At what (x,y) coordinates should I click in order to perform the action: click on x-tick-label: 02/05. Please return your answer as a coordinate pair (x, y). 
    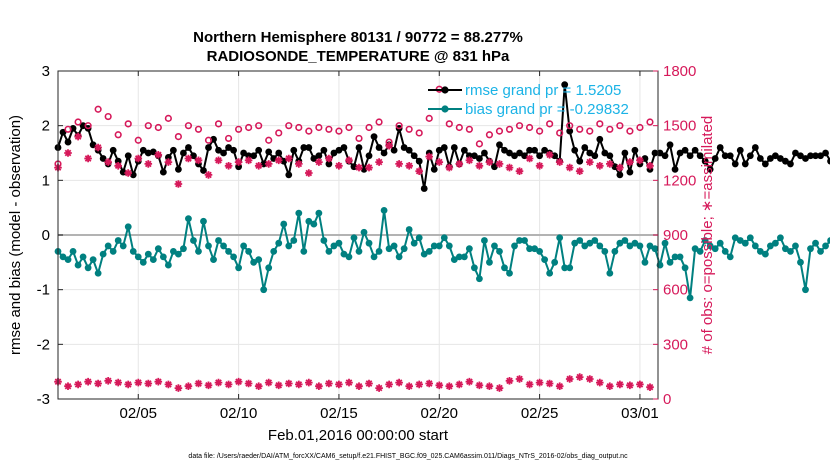
    Looking at the image, I should click on (138, 413).